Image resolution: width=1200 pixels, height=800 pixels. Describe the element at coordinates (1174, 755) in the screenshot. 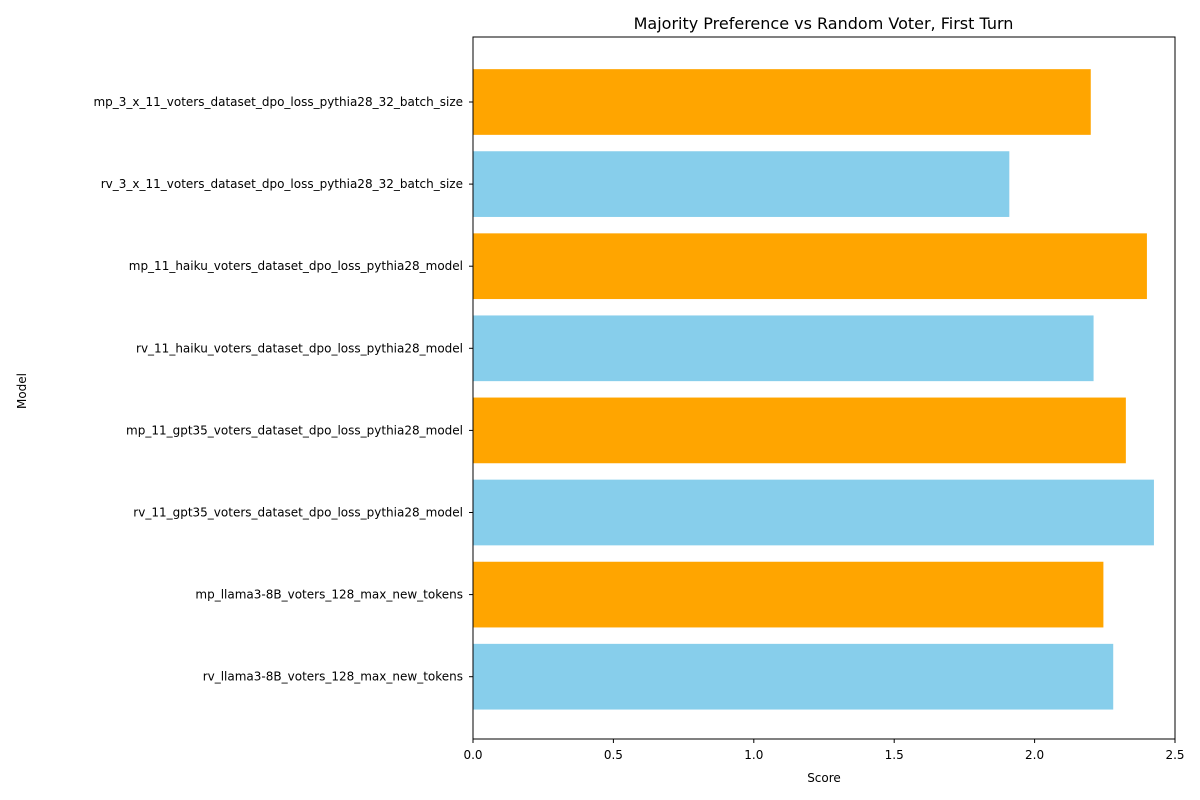

I see `x-tick-label: 2.5` at that location.